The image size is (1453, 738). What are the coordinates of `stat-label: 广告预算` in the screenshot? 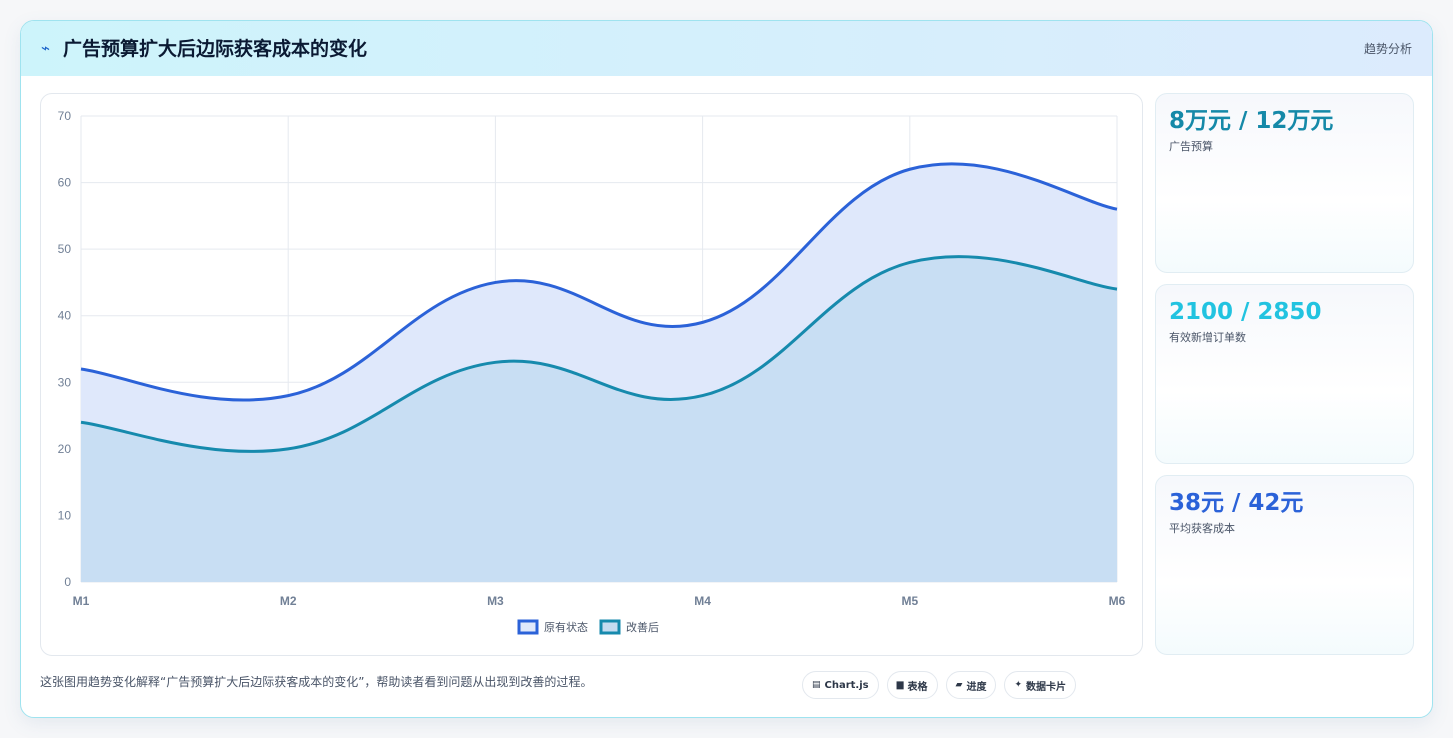 It's located at (1191, 146).